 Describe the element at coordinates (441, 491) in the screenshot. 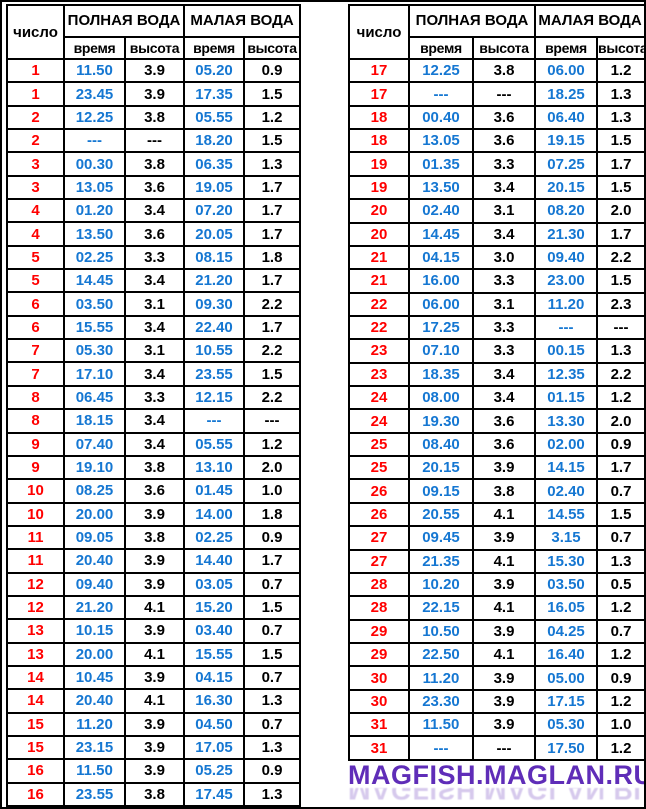

I see `high-time-cell: 09.15` at that location.